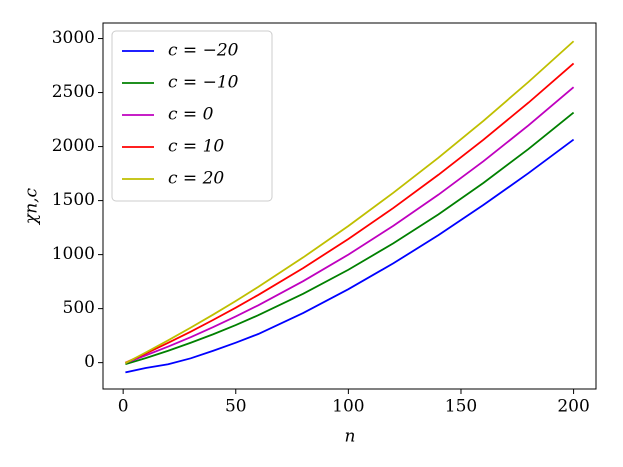 Image resolution: width=623 pixels, height=467 pixels. What do you see at coordinates (196, 147) in the screenshot?
I see `legend-label: c = 10` at bounding box center [196, 147].